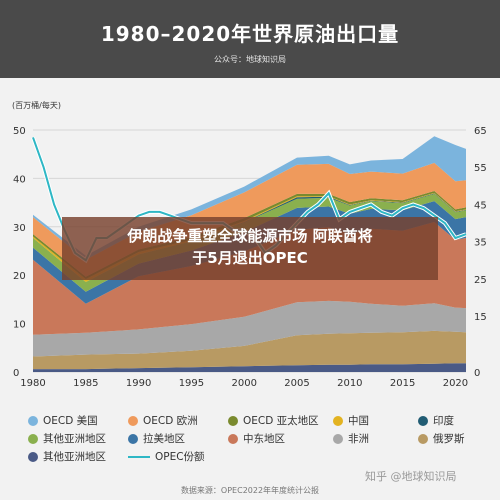  I want to click on legend-label: 中国, so click(358, 421).